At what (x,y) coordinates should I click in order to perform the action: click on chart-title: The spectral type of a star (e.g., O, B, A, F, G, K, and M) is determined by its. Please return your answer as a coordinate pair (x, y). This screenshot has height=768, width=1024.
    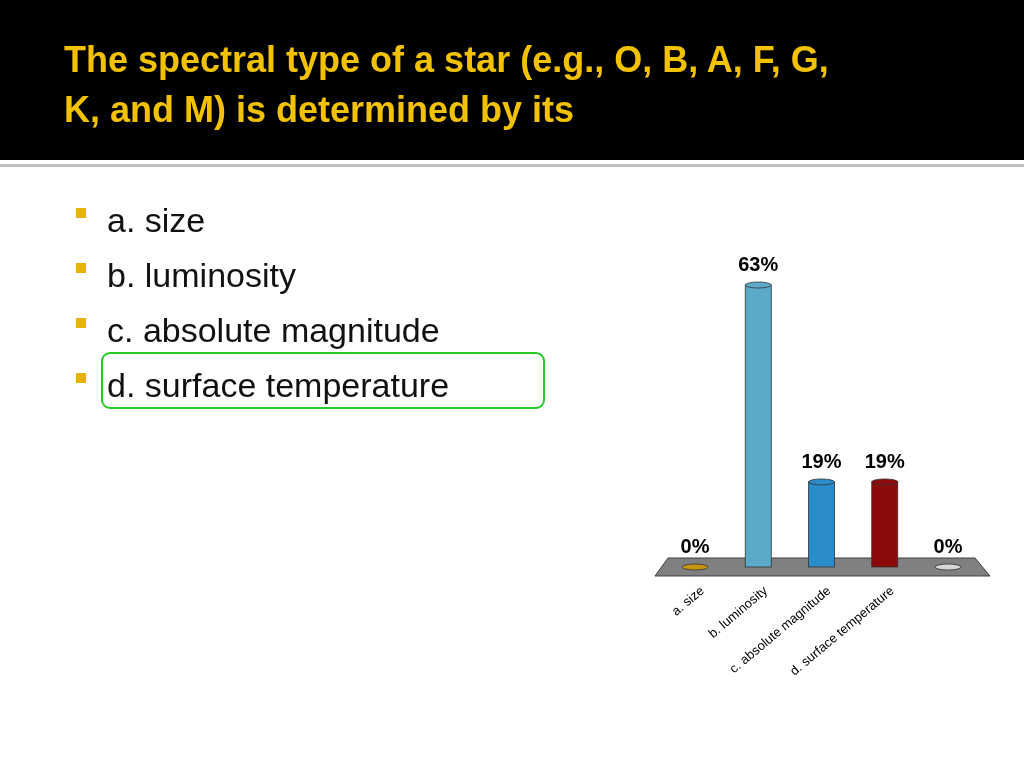
    Looking at the image, I should click on (446, 84).